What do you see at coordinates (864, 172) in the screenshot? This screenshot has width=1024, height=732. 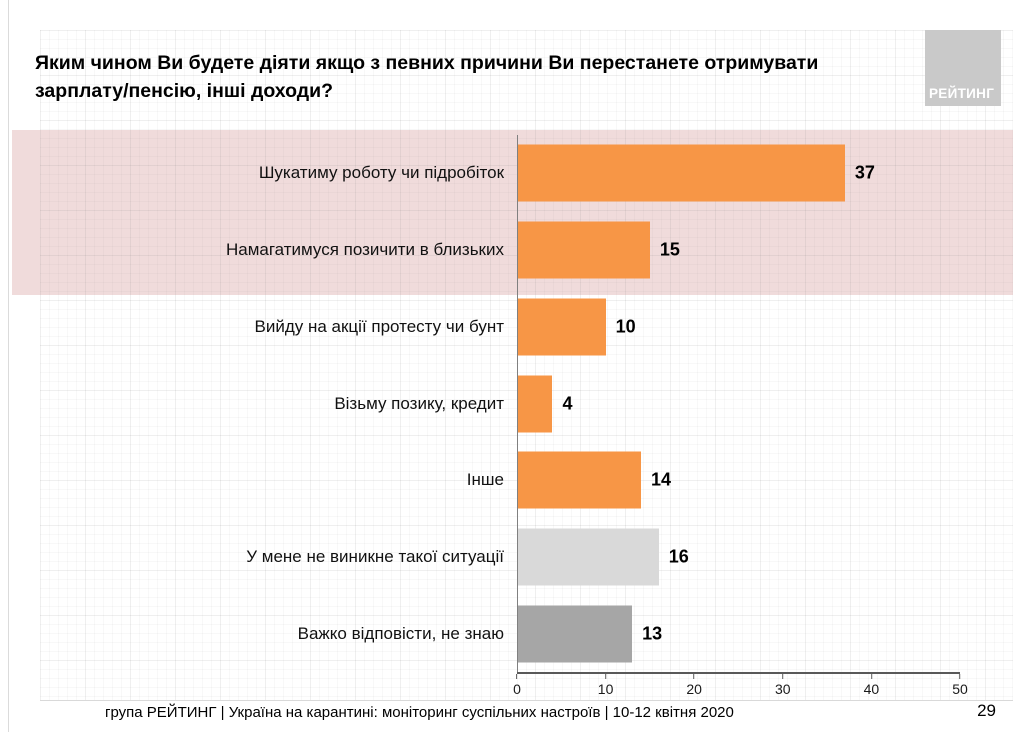 I see `value-label: 37` at bounding box center [864, 172].